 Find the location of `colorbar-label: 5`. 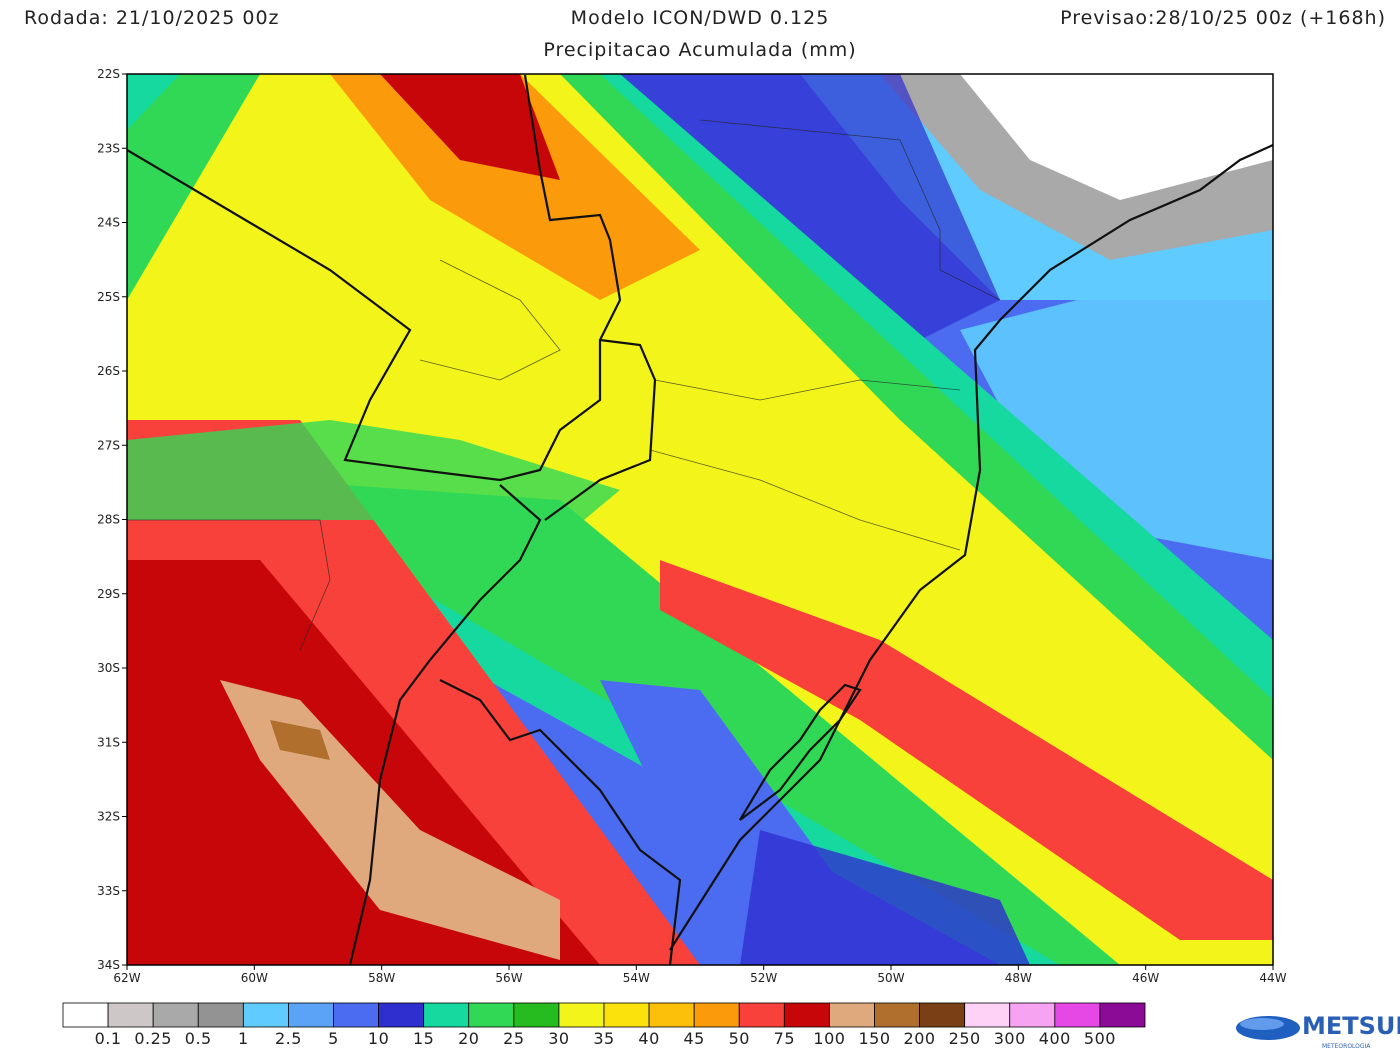

colorbar-label: 5 is located at coordinates (333, 1038).